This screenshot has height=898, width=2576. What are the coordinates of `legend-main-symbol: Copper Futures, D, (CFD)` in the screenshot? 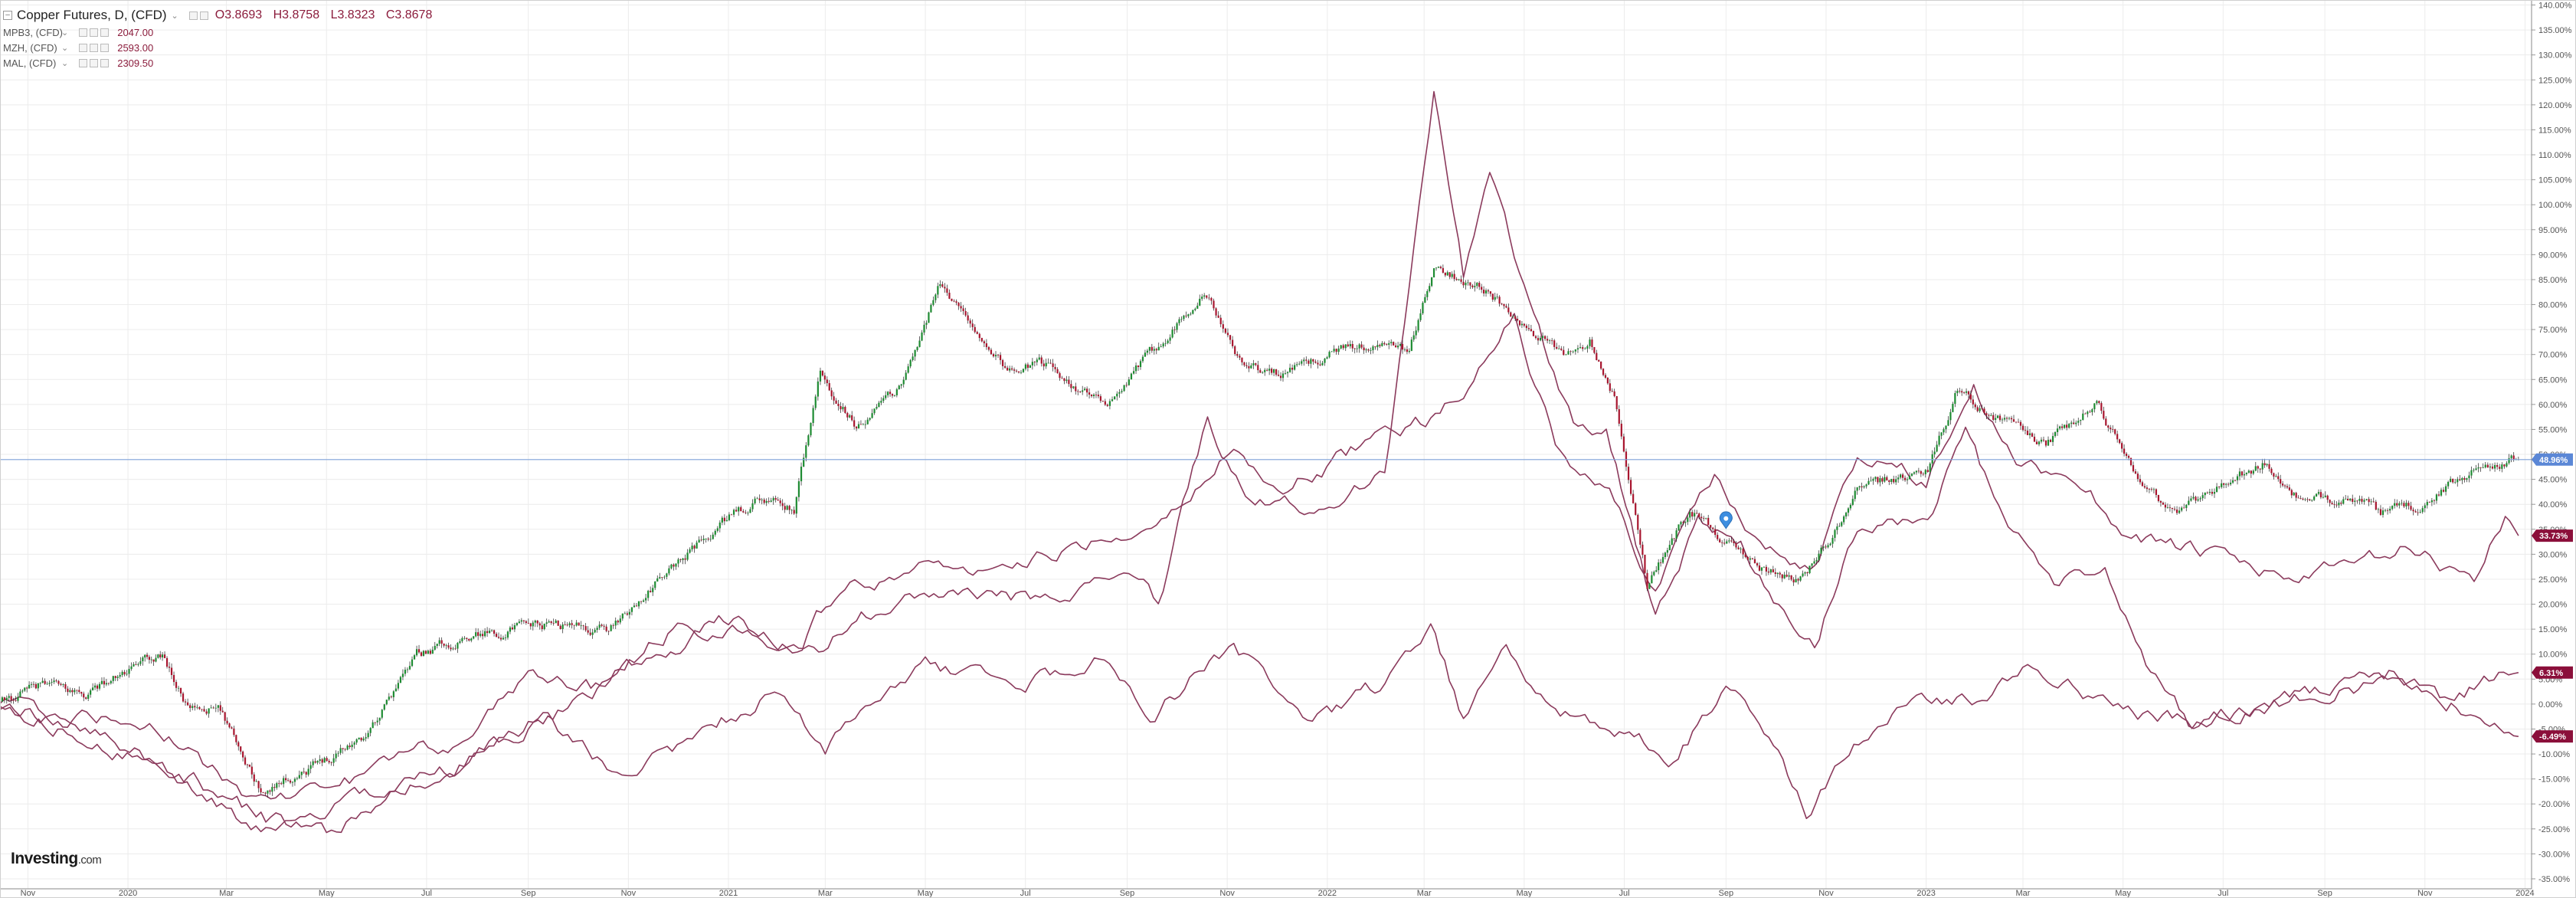 It's located at (92, 15).